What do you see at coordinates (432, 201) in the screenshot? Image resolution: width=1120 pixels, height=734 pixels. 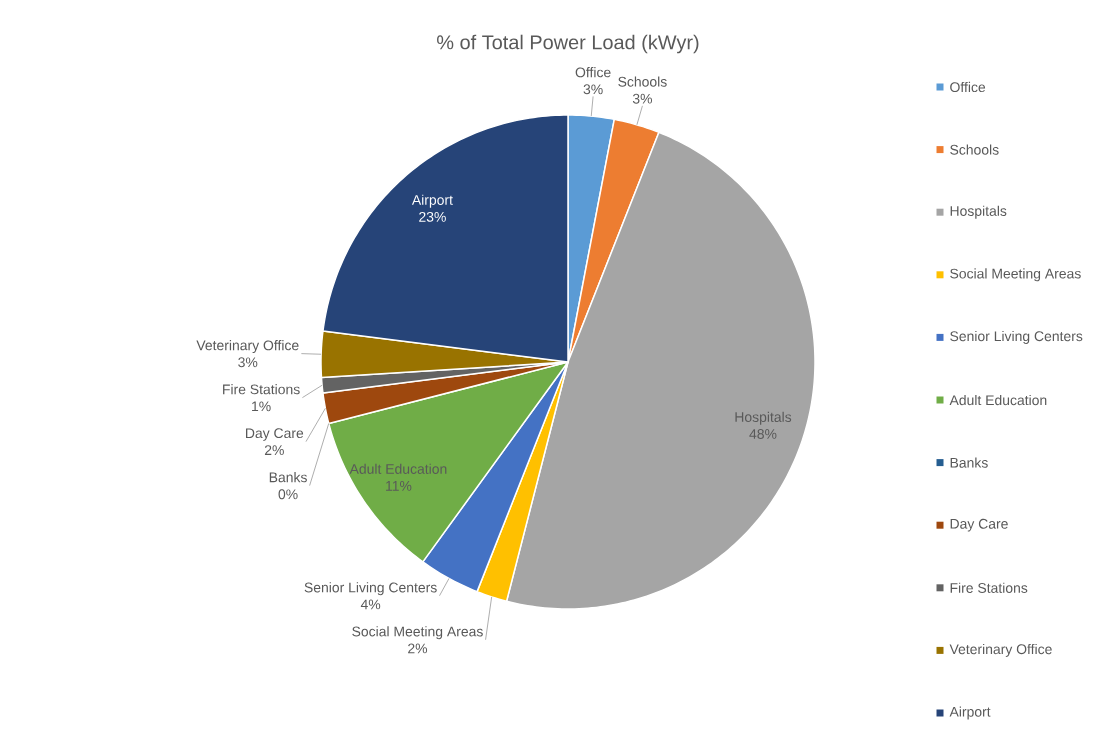 I see `slice-label: Airport` at bounding box center [432, 201].